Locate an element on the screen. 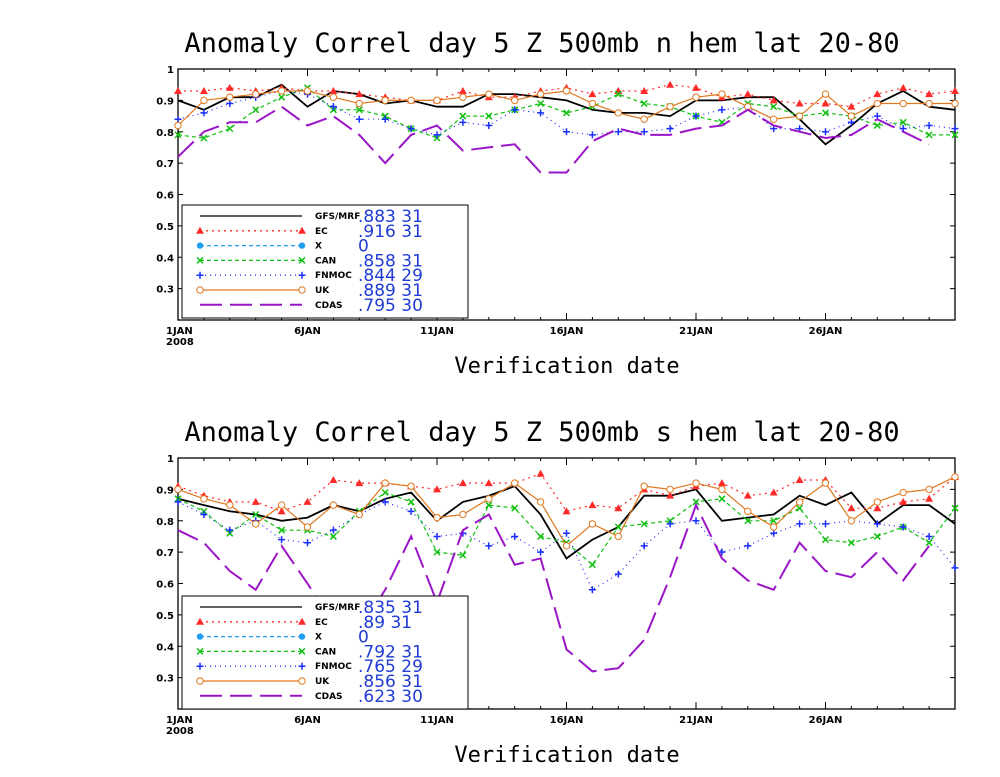  x-tick-label: 21JAN is located at coordinates (696, 331).